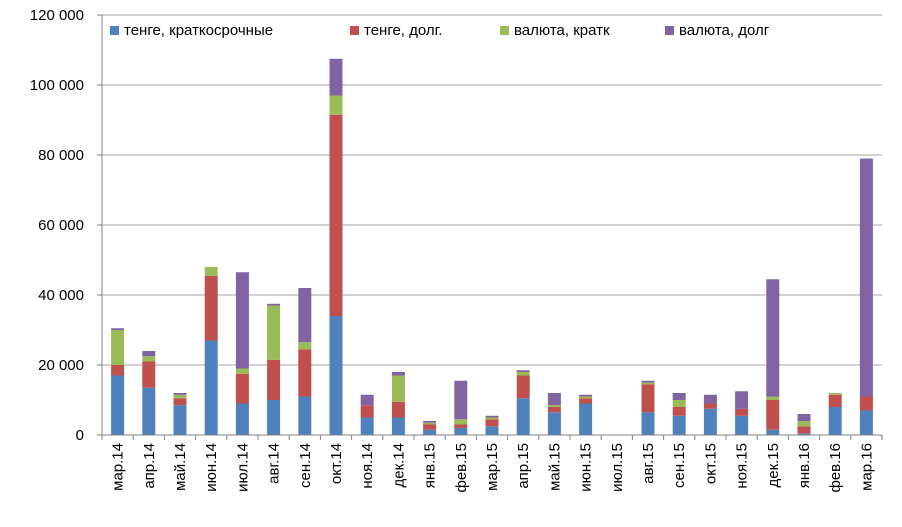 Image resolution: width=902 pixels, height=527 pixels. What do you see at coordinates (773, 465) in the screenshot?
I see `x-tick-label: дек.15` at bounding box center [773, 465].